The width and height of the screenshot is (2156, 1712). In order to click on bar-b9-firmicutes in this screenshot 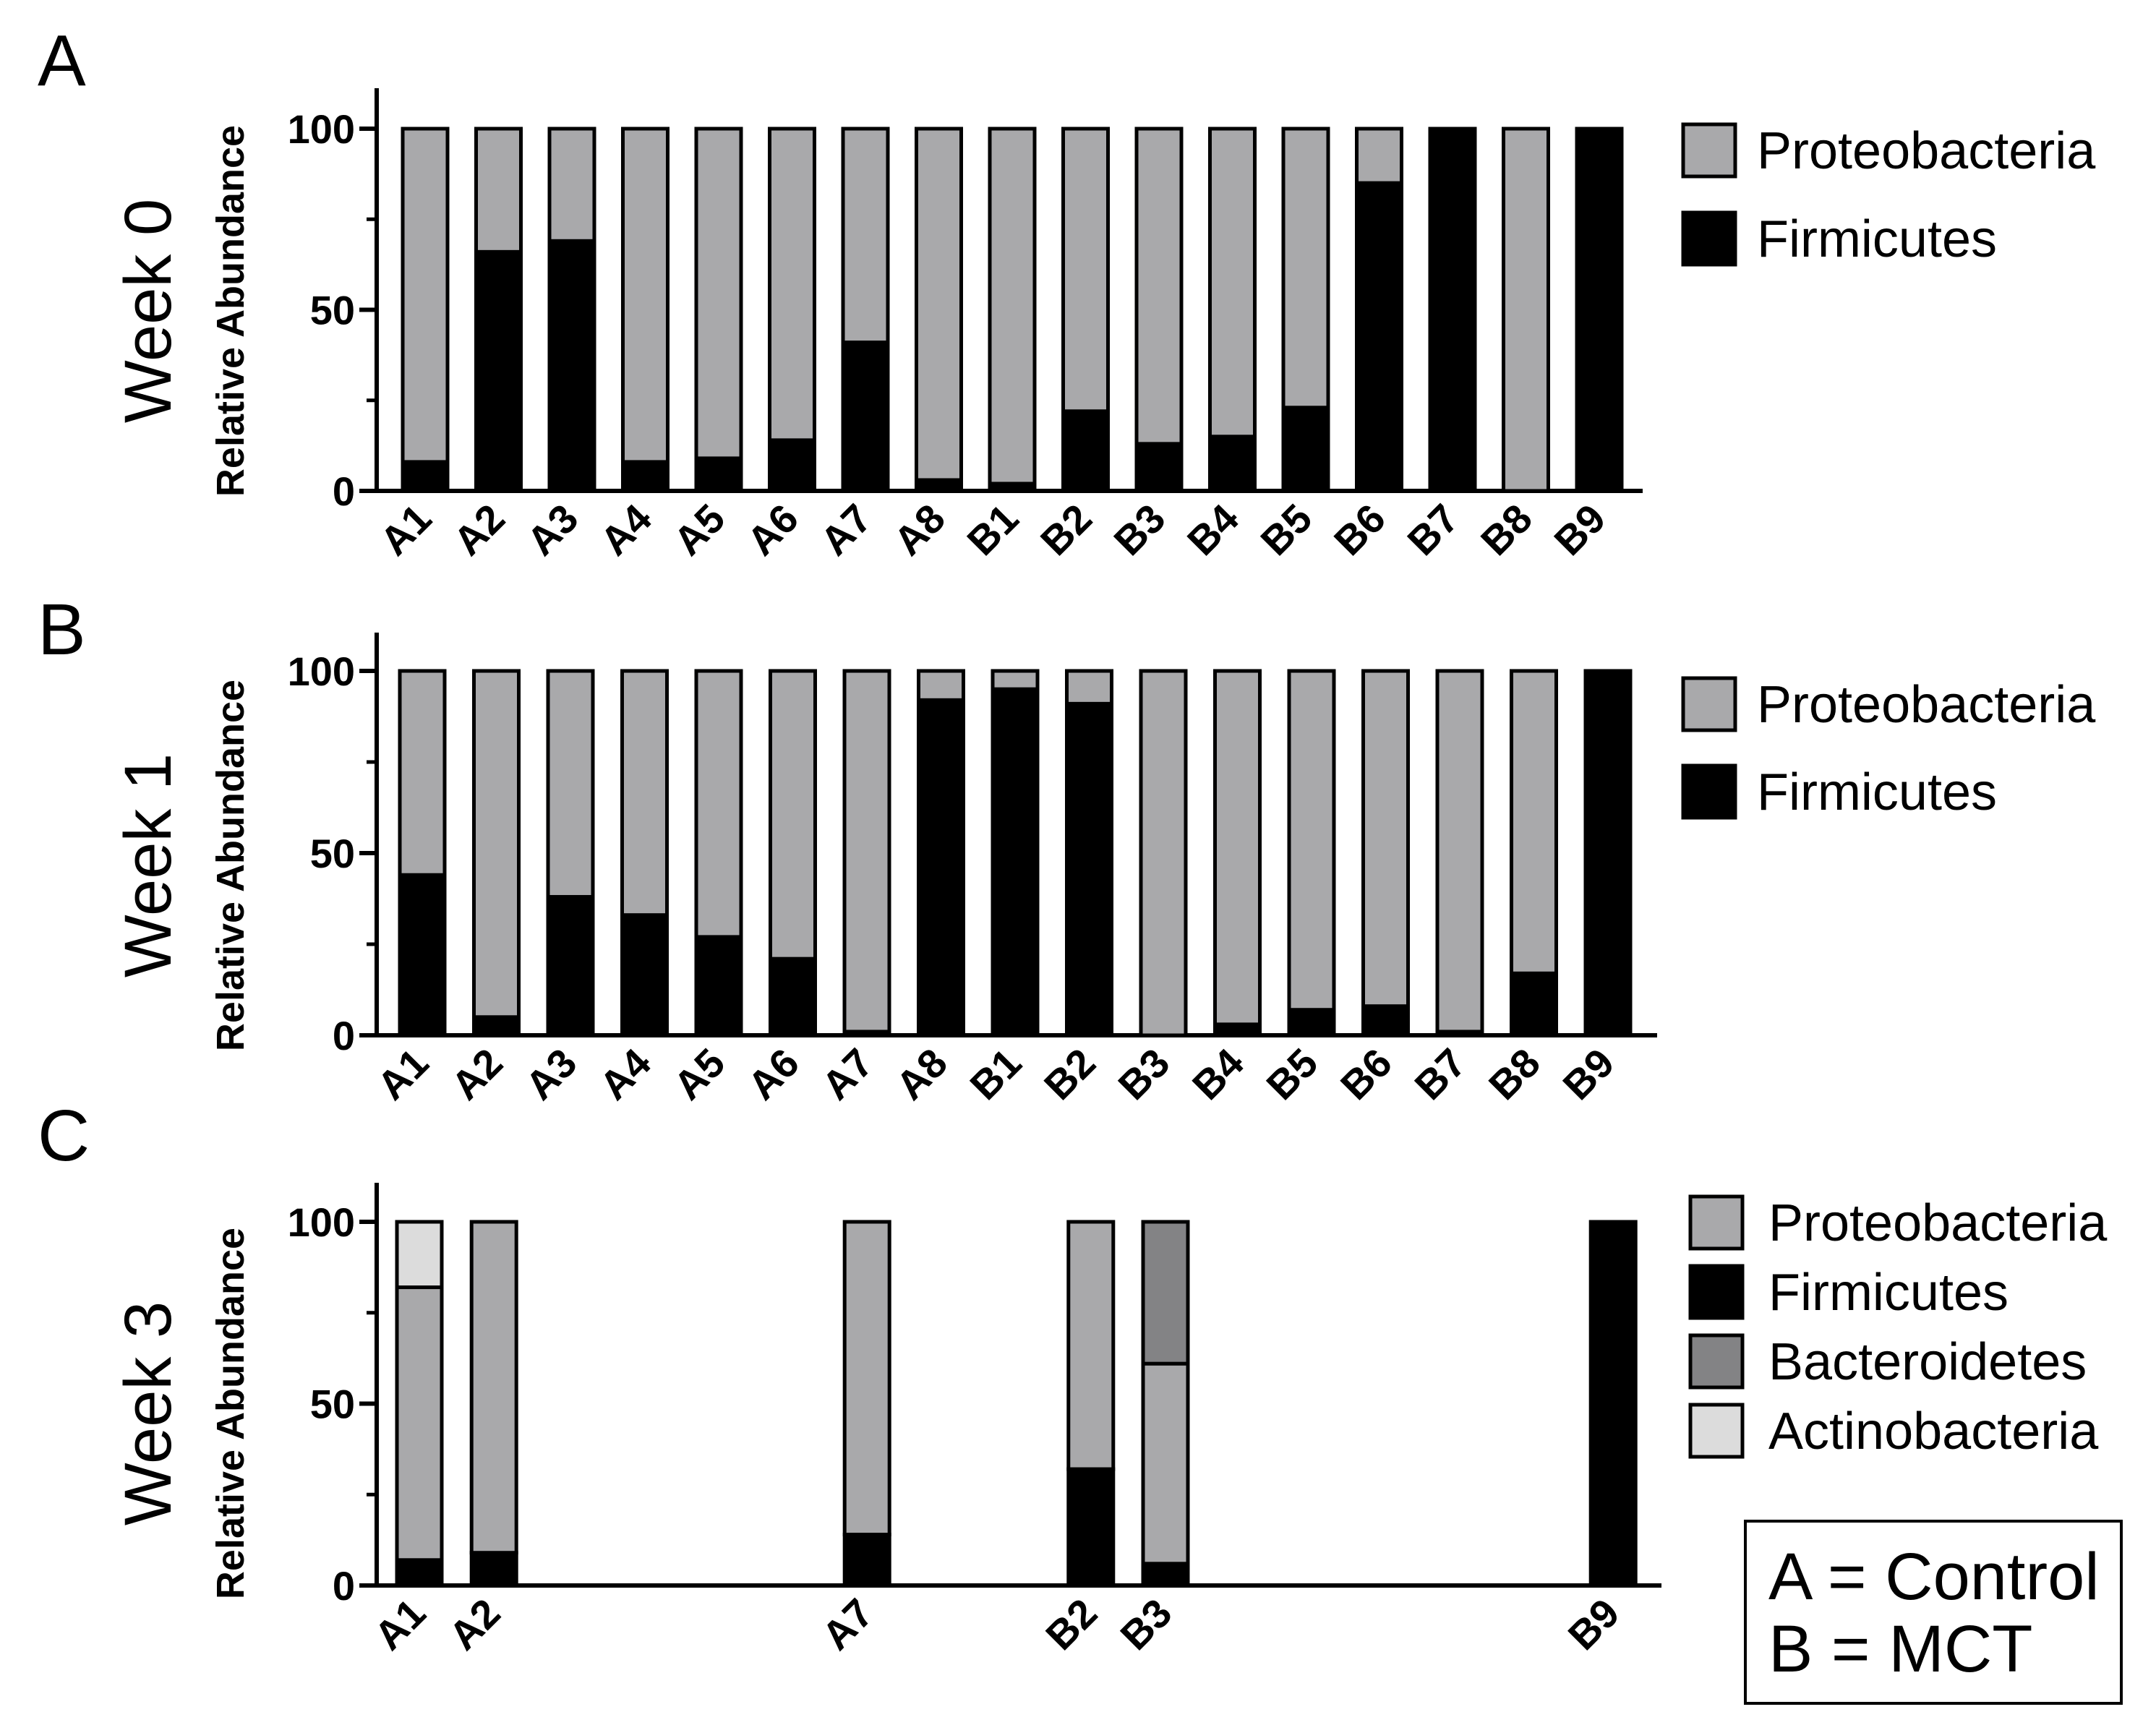, I will do `click(1613, 1404)`.